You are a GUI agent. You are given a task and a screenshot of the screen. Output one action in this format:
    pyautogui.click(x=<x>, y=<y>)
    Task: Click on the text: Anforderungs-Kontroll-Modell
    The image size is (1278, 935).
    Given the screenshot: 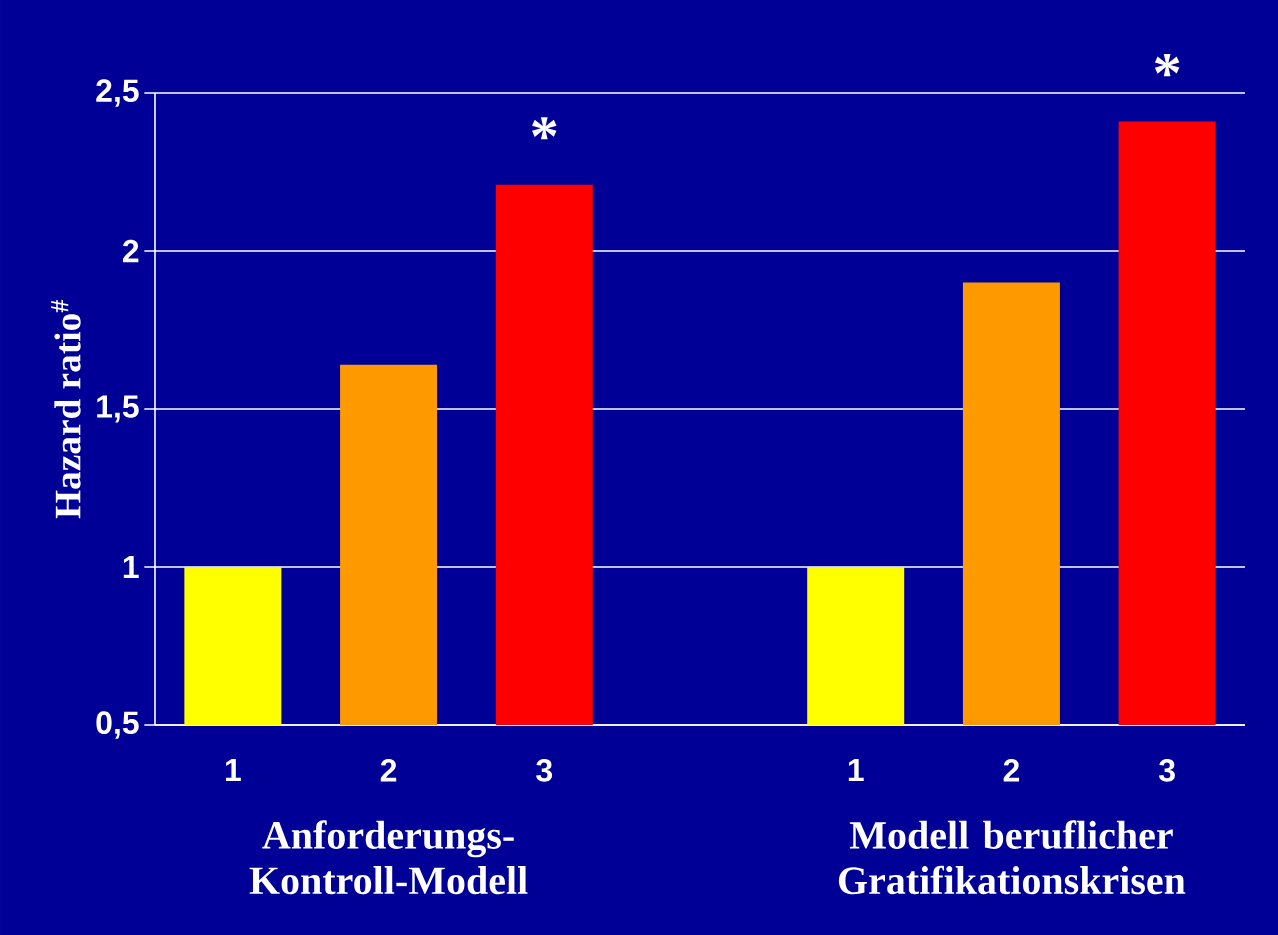 What is the action you would take?
    pyautogui.click(x=388, y=857)
    